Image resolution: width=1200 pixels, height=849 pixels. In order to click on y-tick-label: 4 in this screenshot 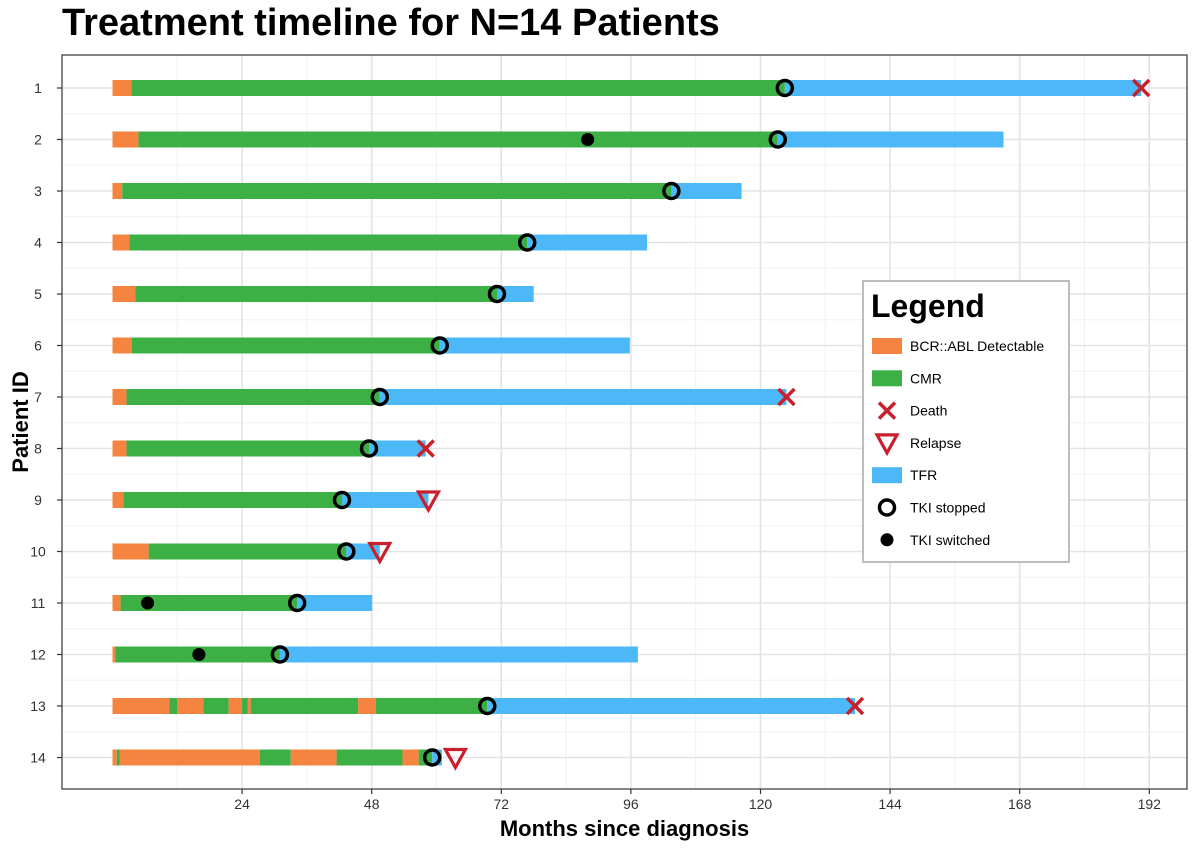, I will do `click(38, 243)`.